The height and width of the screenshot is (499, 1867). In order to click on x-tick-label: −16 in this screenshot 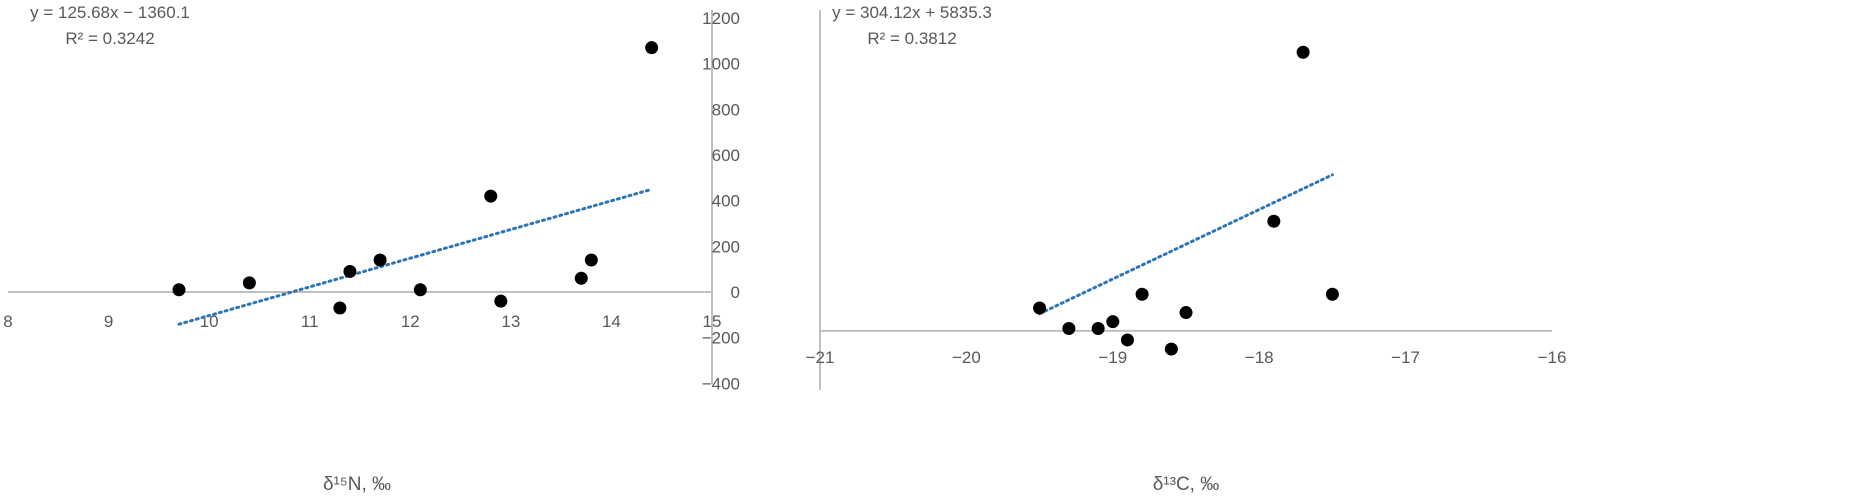, I will do `click(1552, 357)`.